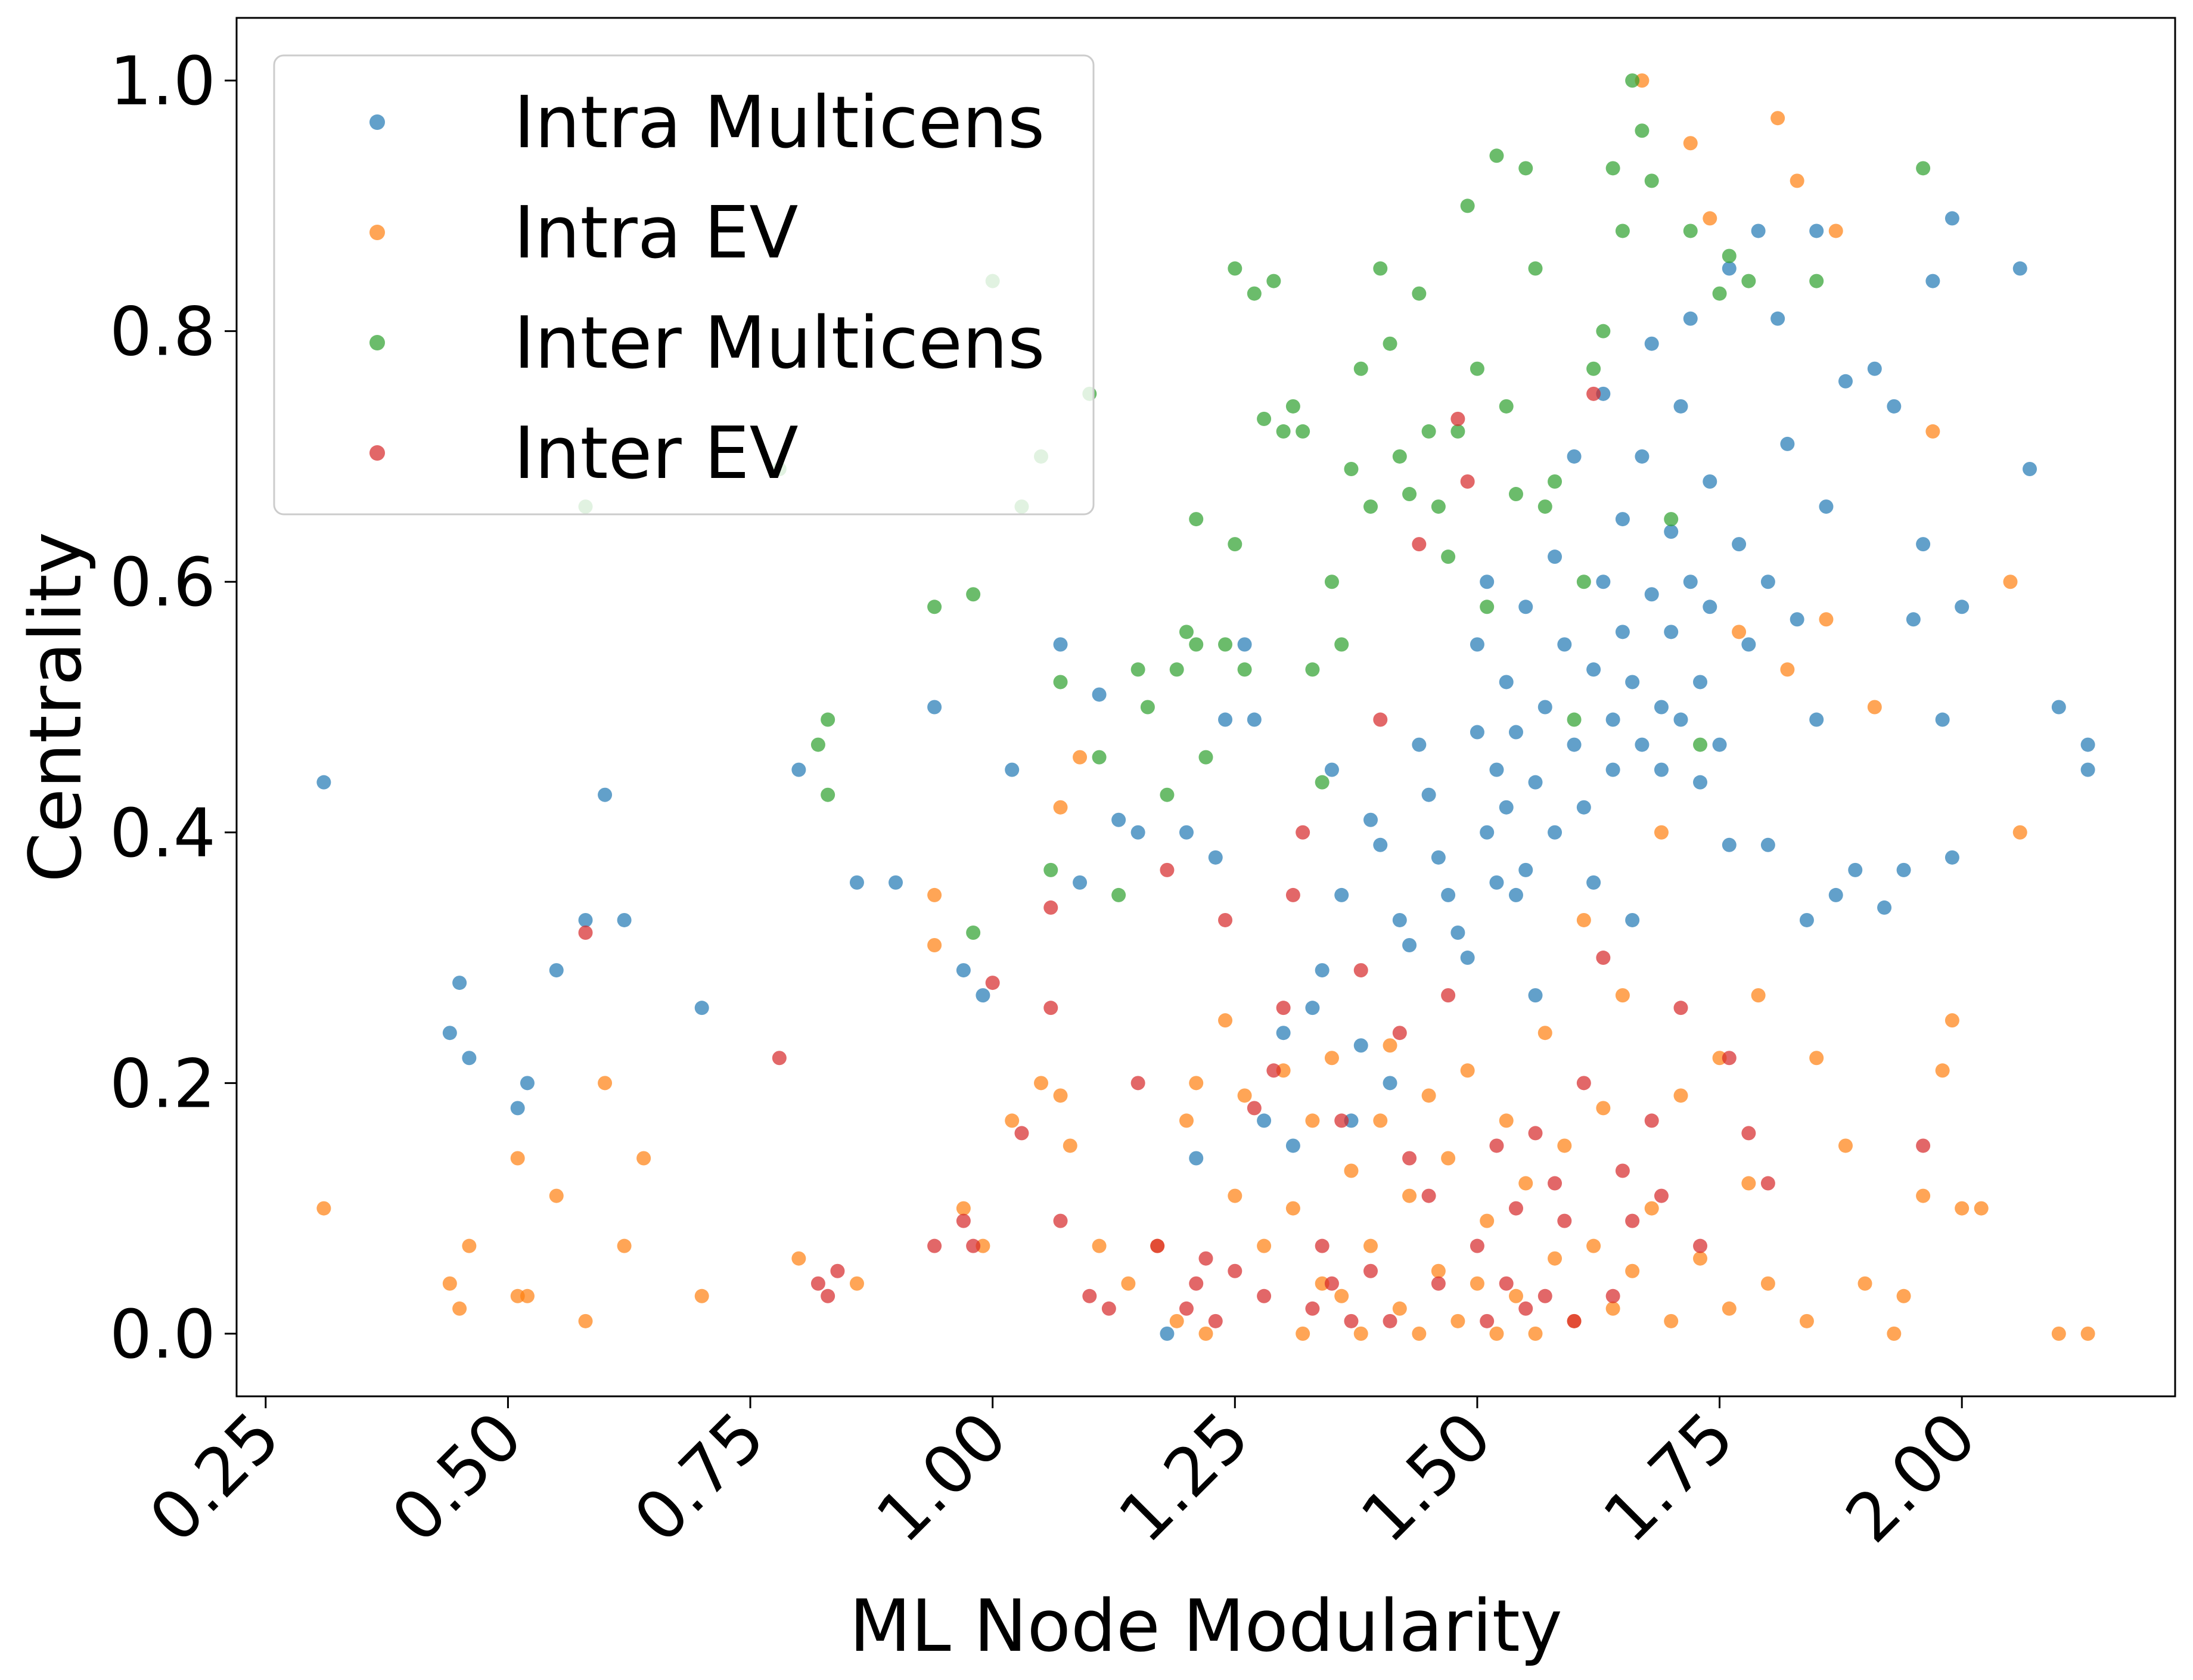 This screenshot has width=2193, height=1680. Describe the element at coordinates (163, 333) in the screenshot. I see `y-tick-label: 0.8` at that location.